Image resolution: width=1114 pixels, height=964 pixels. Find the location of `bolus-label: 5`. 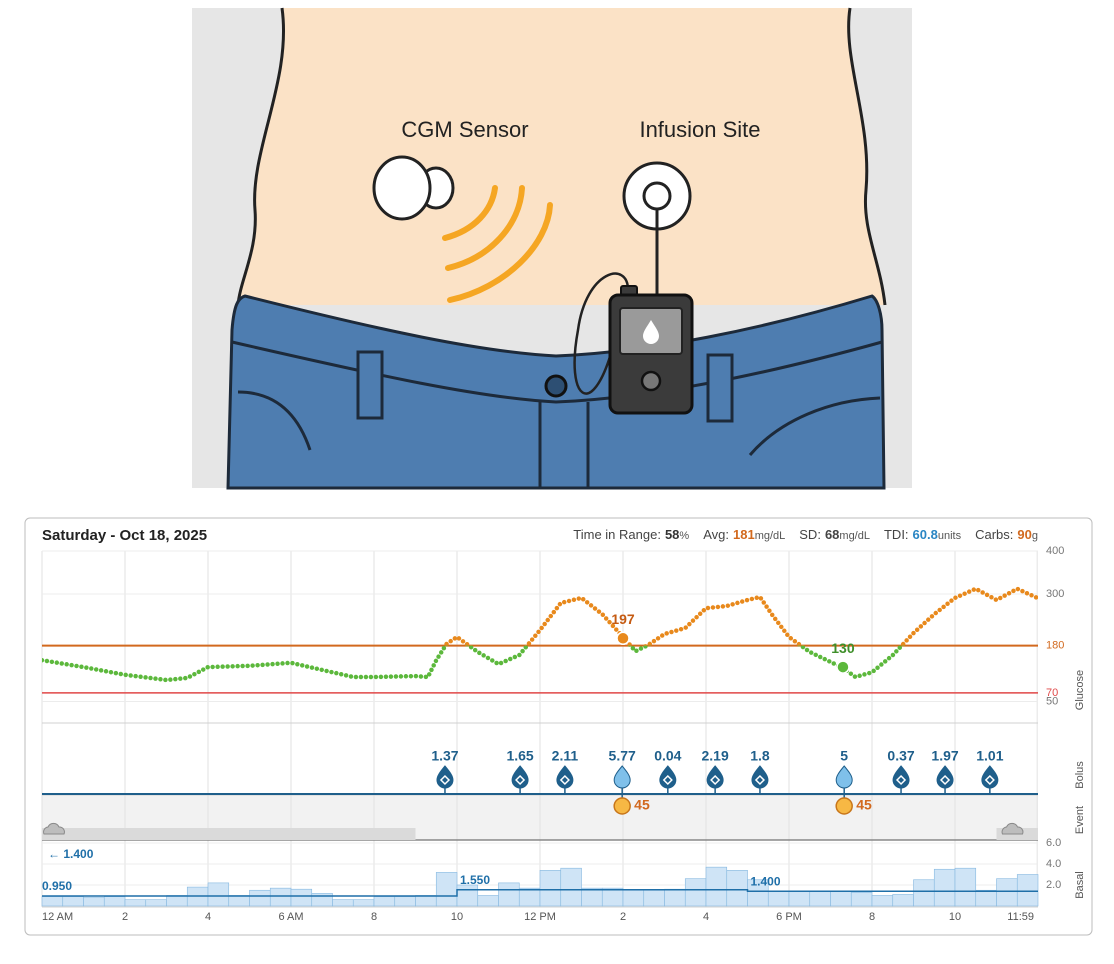

bolus-label: 5 is located at coordinates (844, 756).